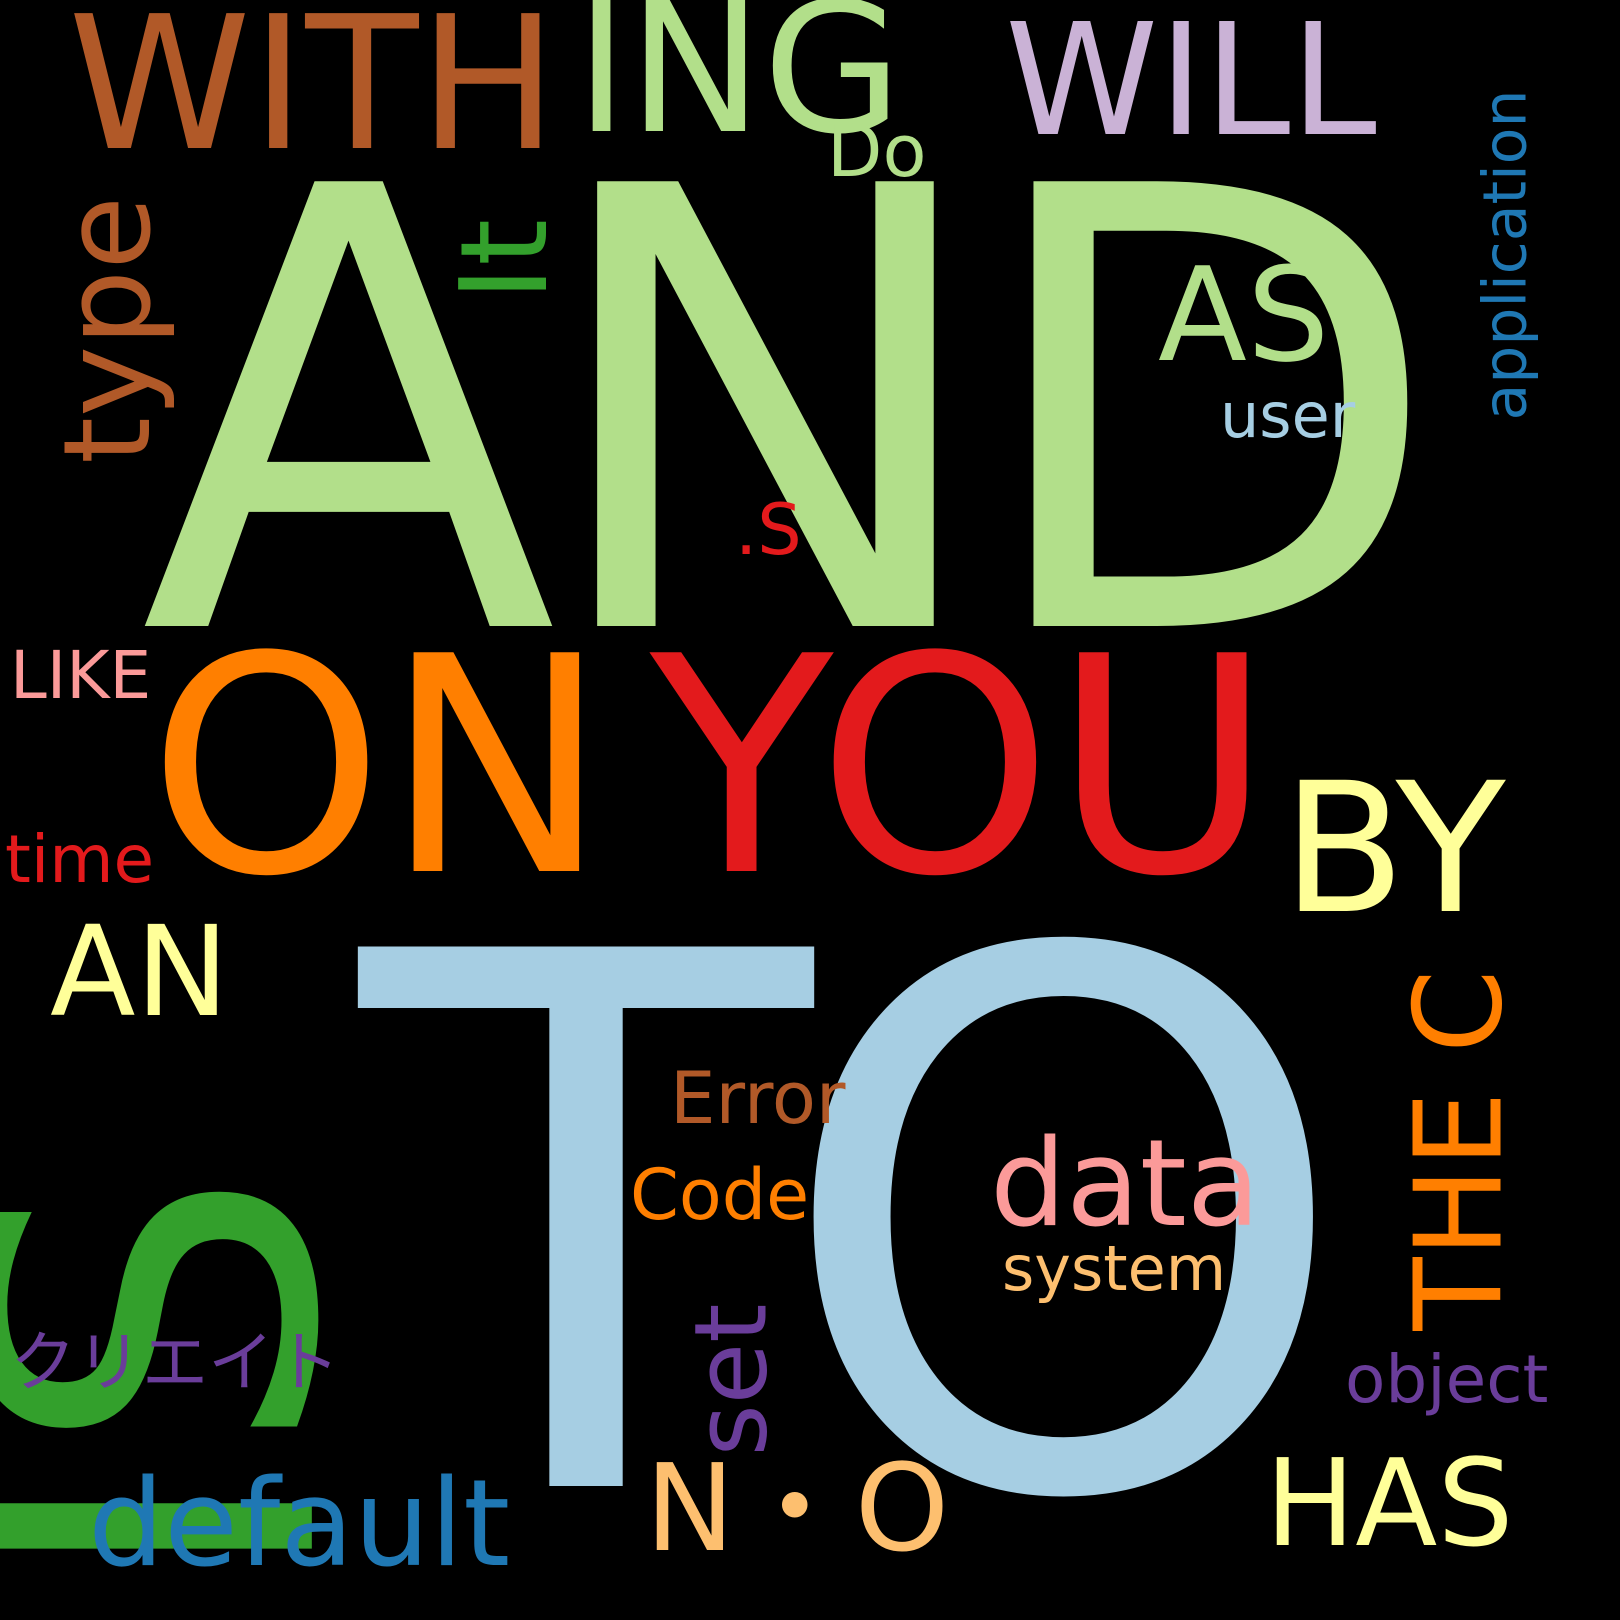 The image size is (1620, 1620). I want to click on word-time: time, so click(80, 859).